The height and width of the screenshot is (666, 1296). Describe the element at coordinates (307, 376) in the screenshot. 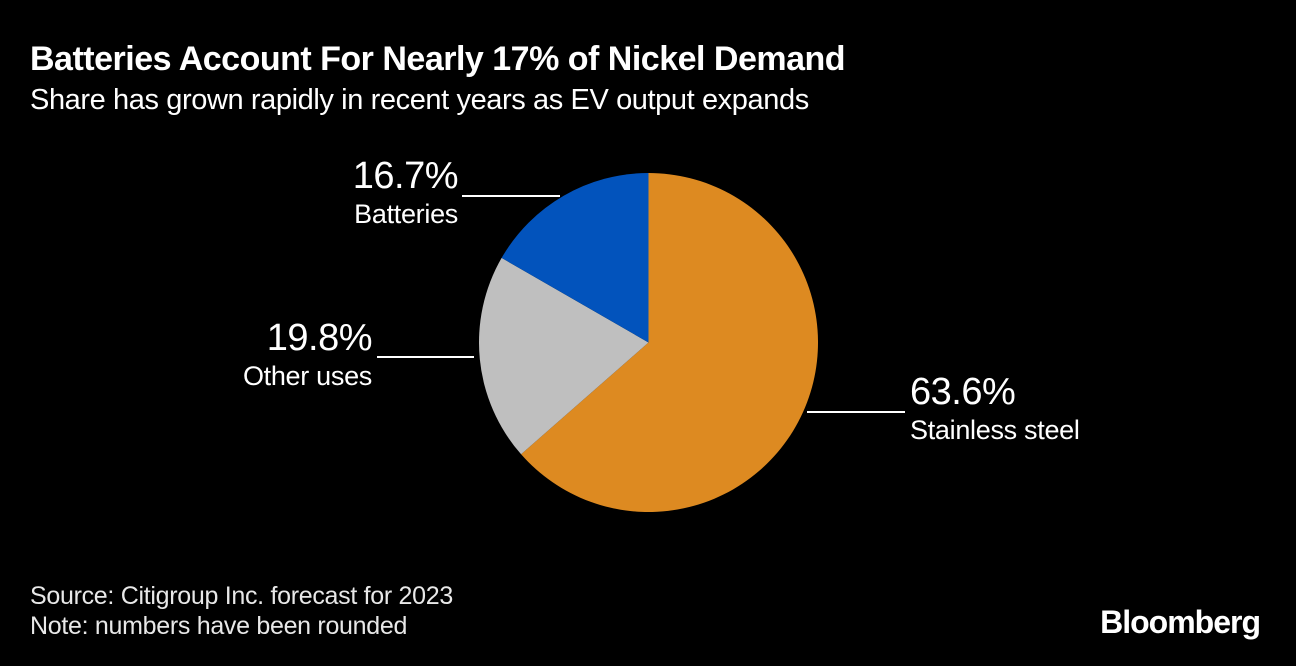

I see `other-uses-category-label: Other uses` at that location.